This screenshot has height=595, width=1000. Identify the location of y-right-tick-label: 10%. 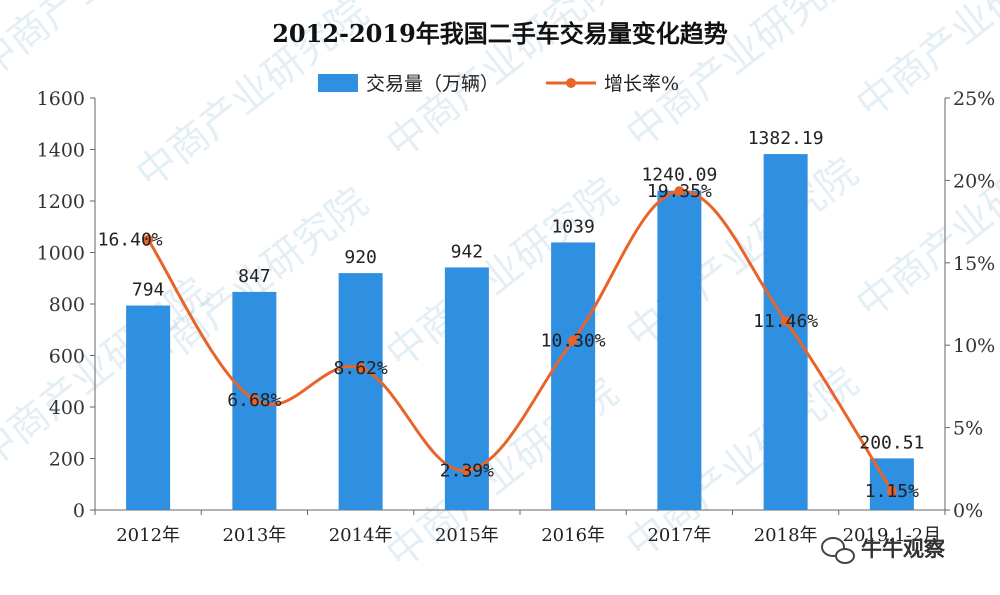
(974, 346).